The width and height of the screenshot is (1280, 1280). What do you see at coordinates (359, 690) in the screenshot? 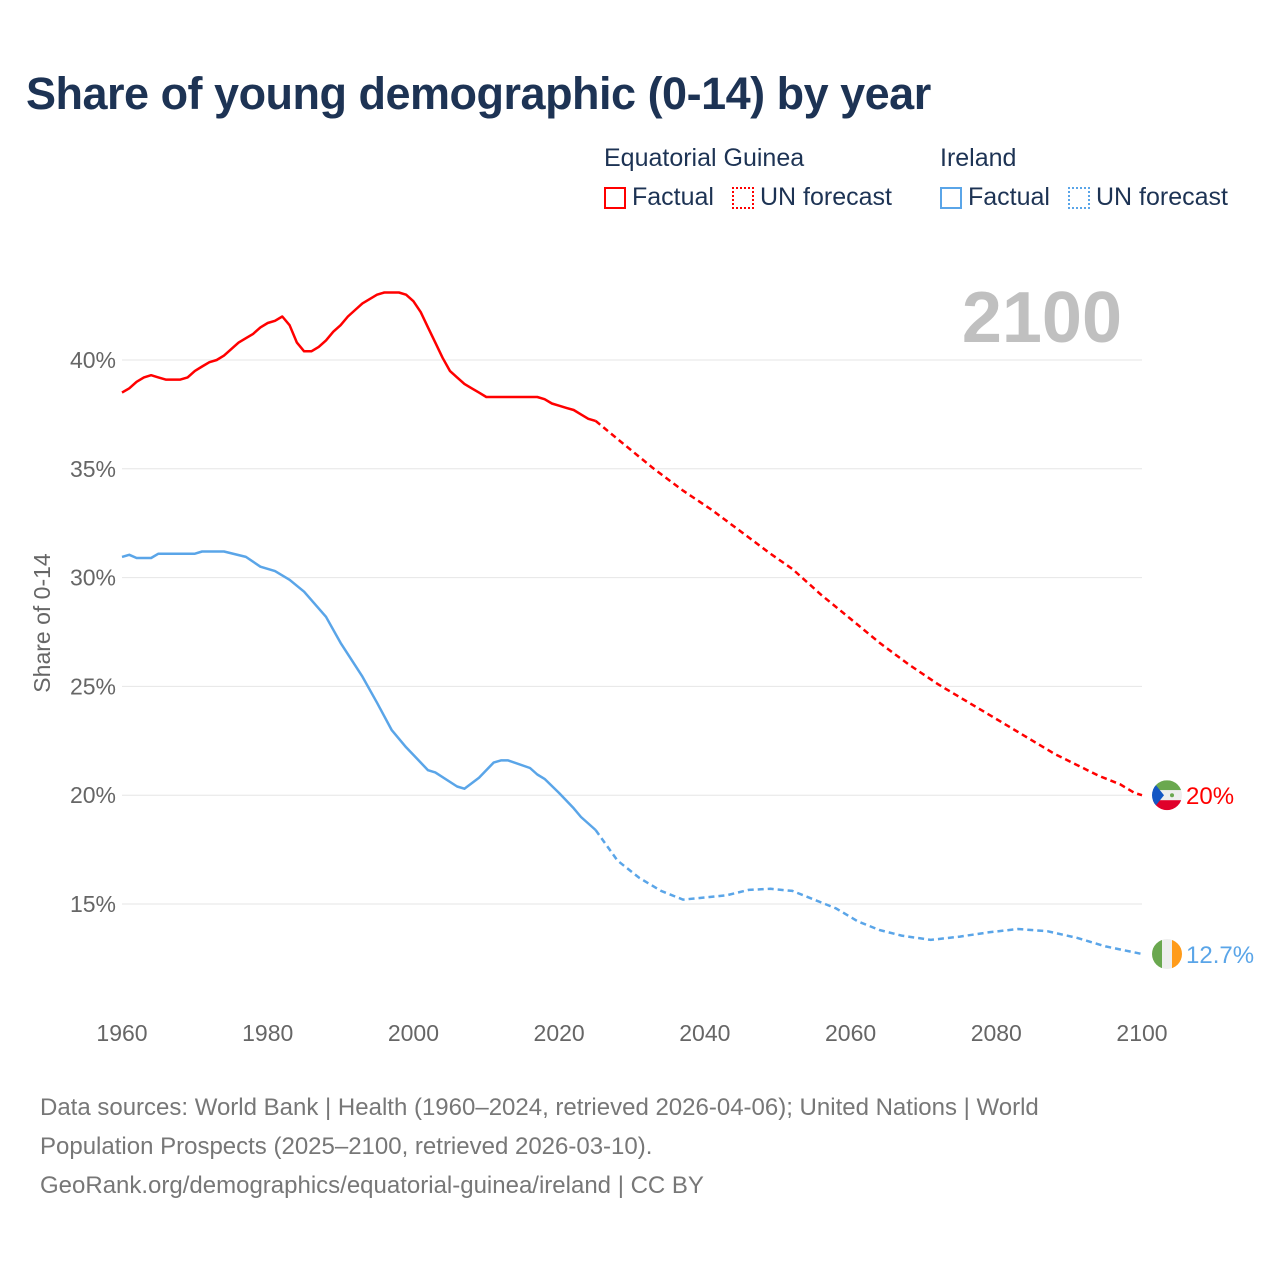
I see `ireland-factual-line` at bounding box center [359, 690].